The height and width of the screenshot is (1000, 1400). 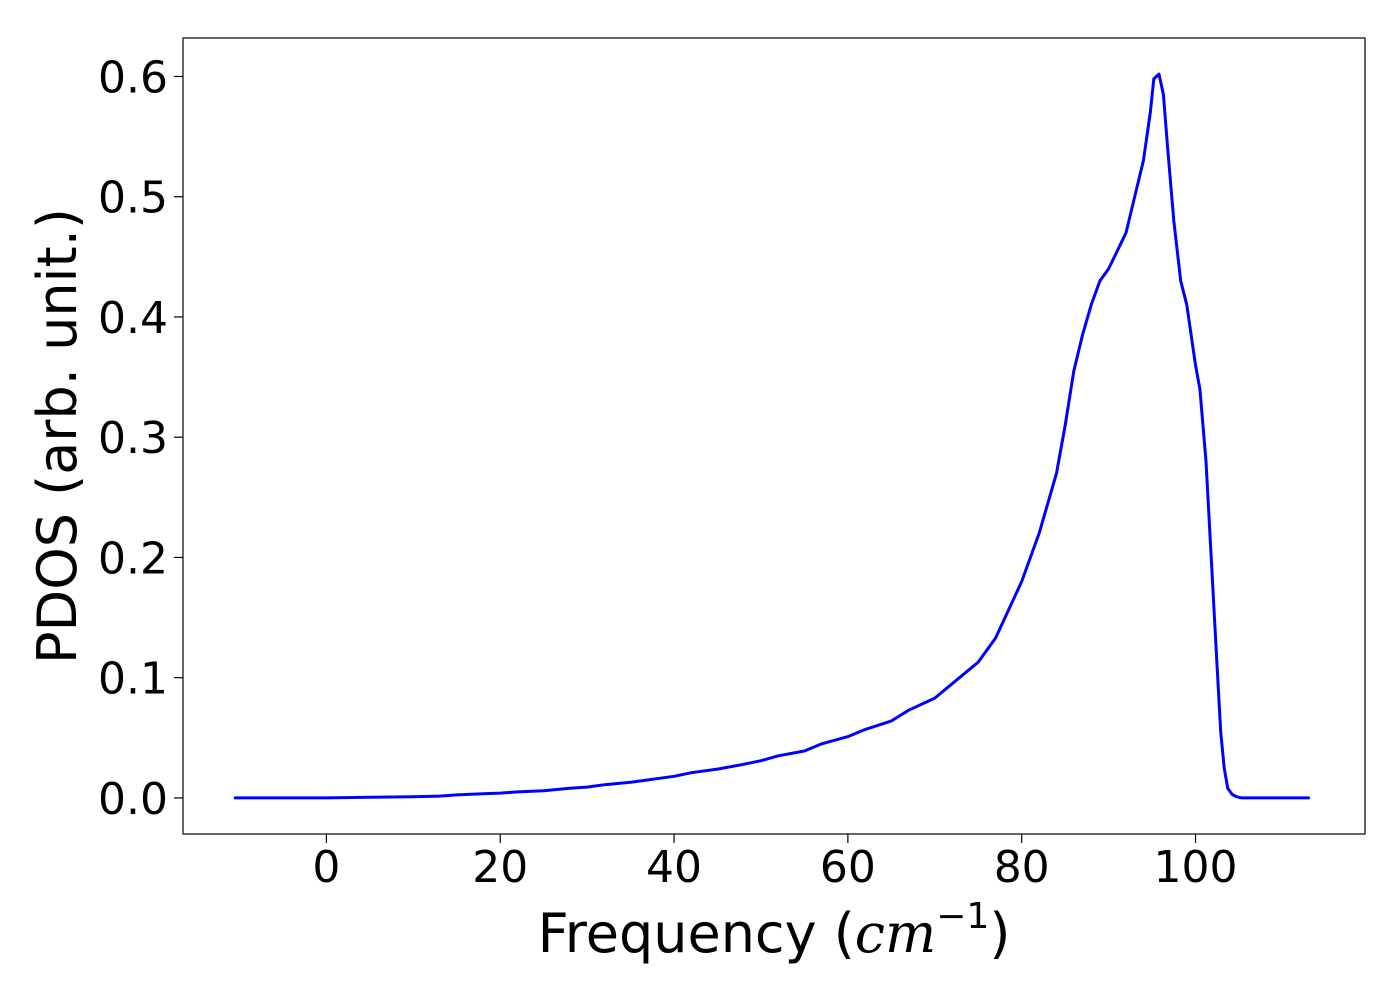 What do you see at coordinates (500, 867) in the screenshot?
I see `x-tick-label: 20` at bounding box center [500, 867].